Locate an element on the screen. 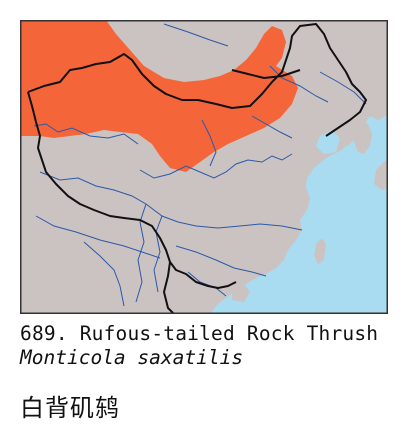 This screenshot has height=432, width=420. species-english-name: Rufous-tailed Rock Thrush is located at coordinates (229, 333).